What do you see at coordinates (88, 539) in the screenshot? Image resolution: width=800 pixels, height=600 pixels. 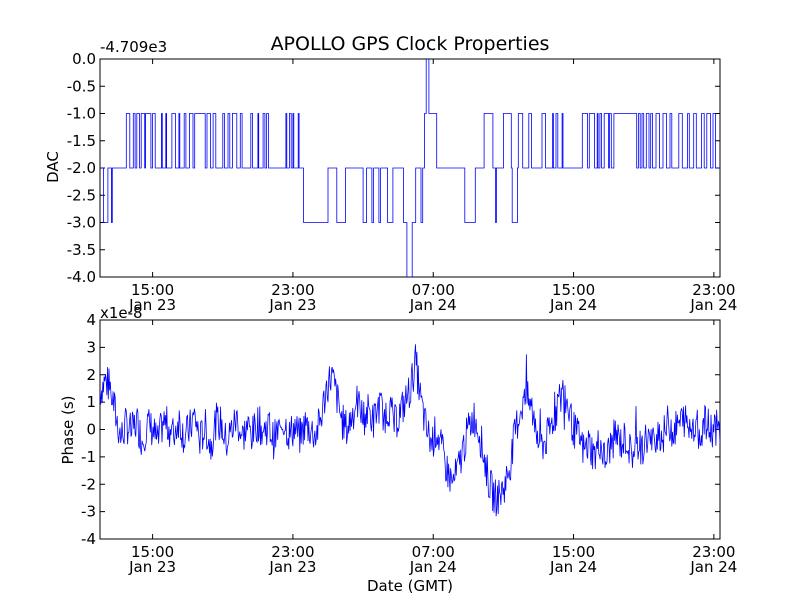 I see `phase-ytick-label: -4` at bounding box center [88, 539].